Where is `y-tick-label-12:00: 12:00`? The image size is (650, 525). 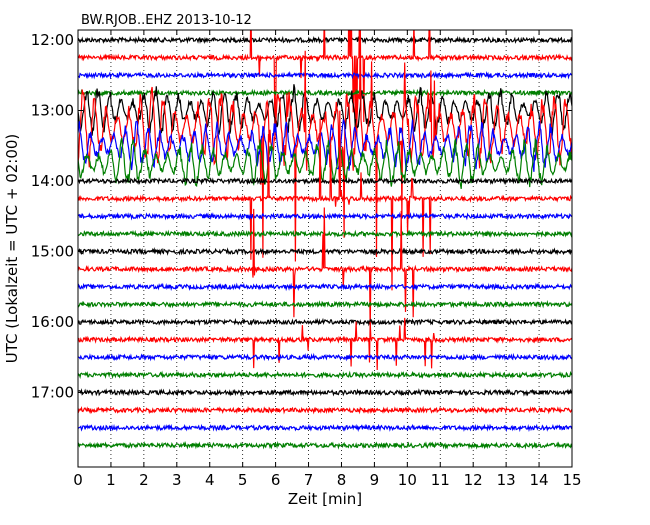 y-tick-label-12:00: 12:00 is located at coordinates (52, 40).